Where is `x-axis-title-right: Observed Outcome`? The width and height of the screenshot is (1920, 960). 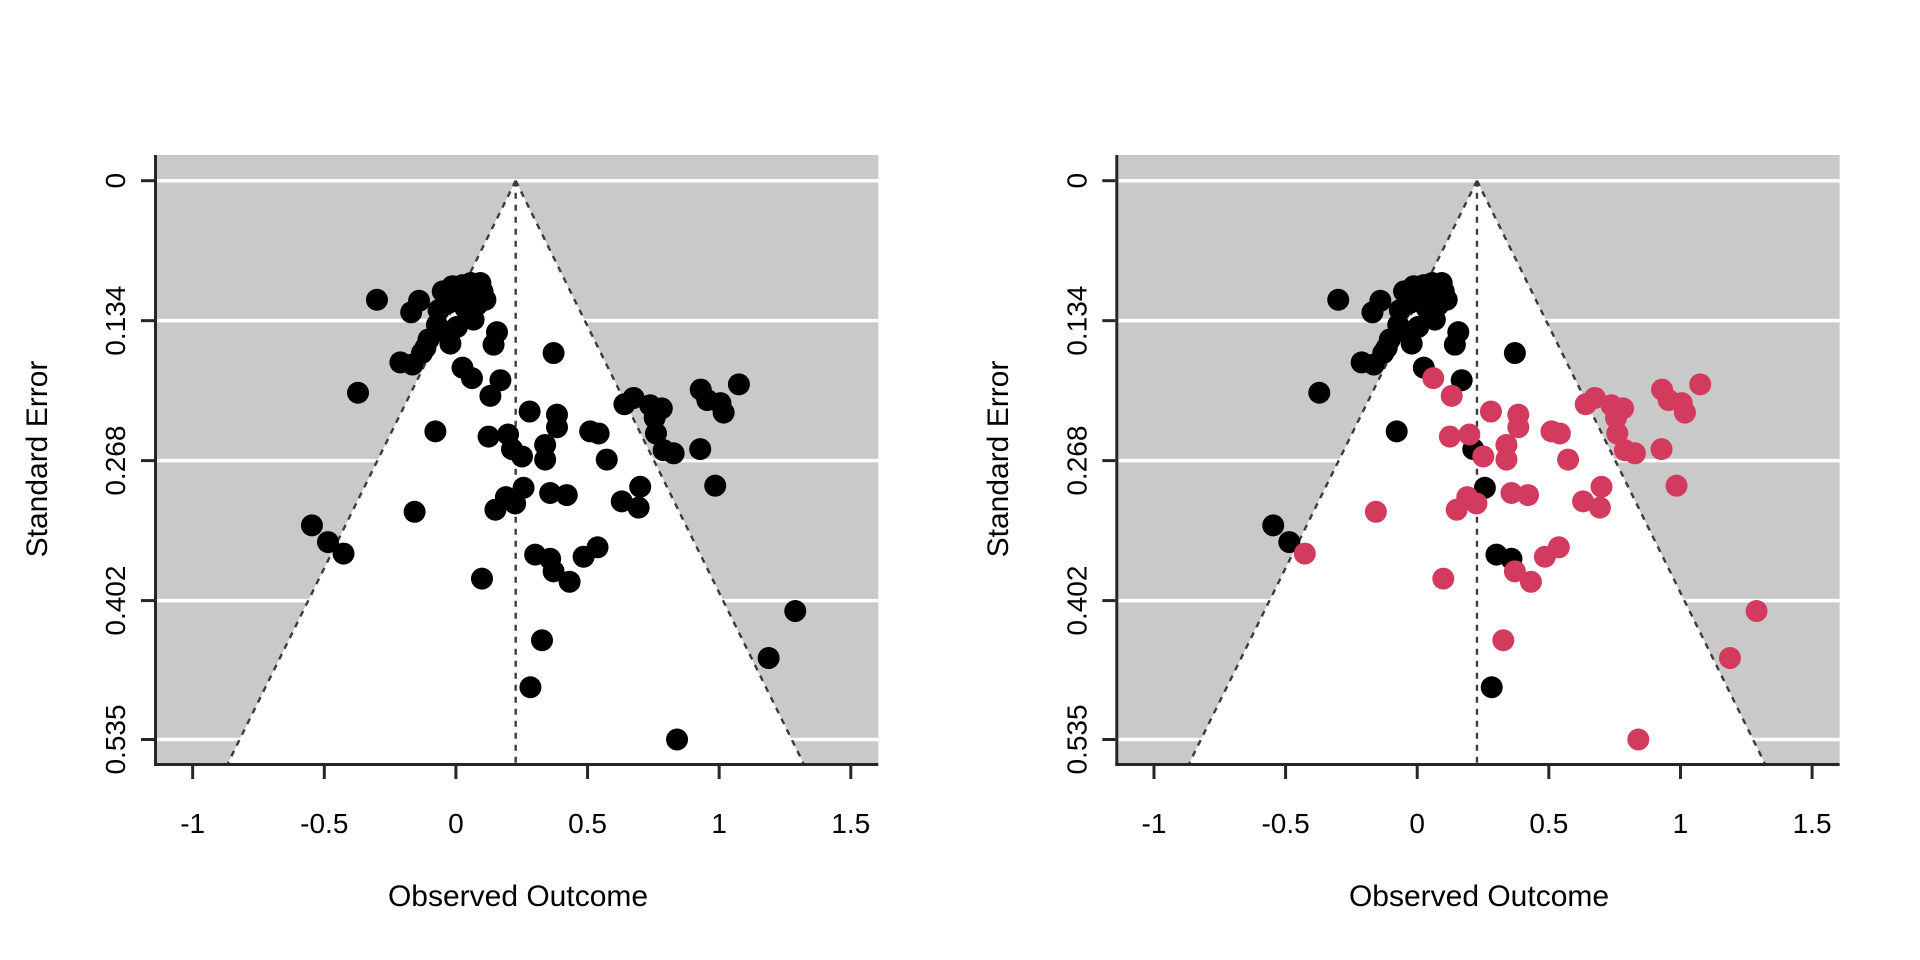
x-axis-title-right: Observed Outcome is located at coordinates (1479, 896).